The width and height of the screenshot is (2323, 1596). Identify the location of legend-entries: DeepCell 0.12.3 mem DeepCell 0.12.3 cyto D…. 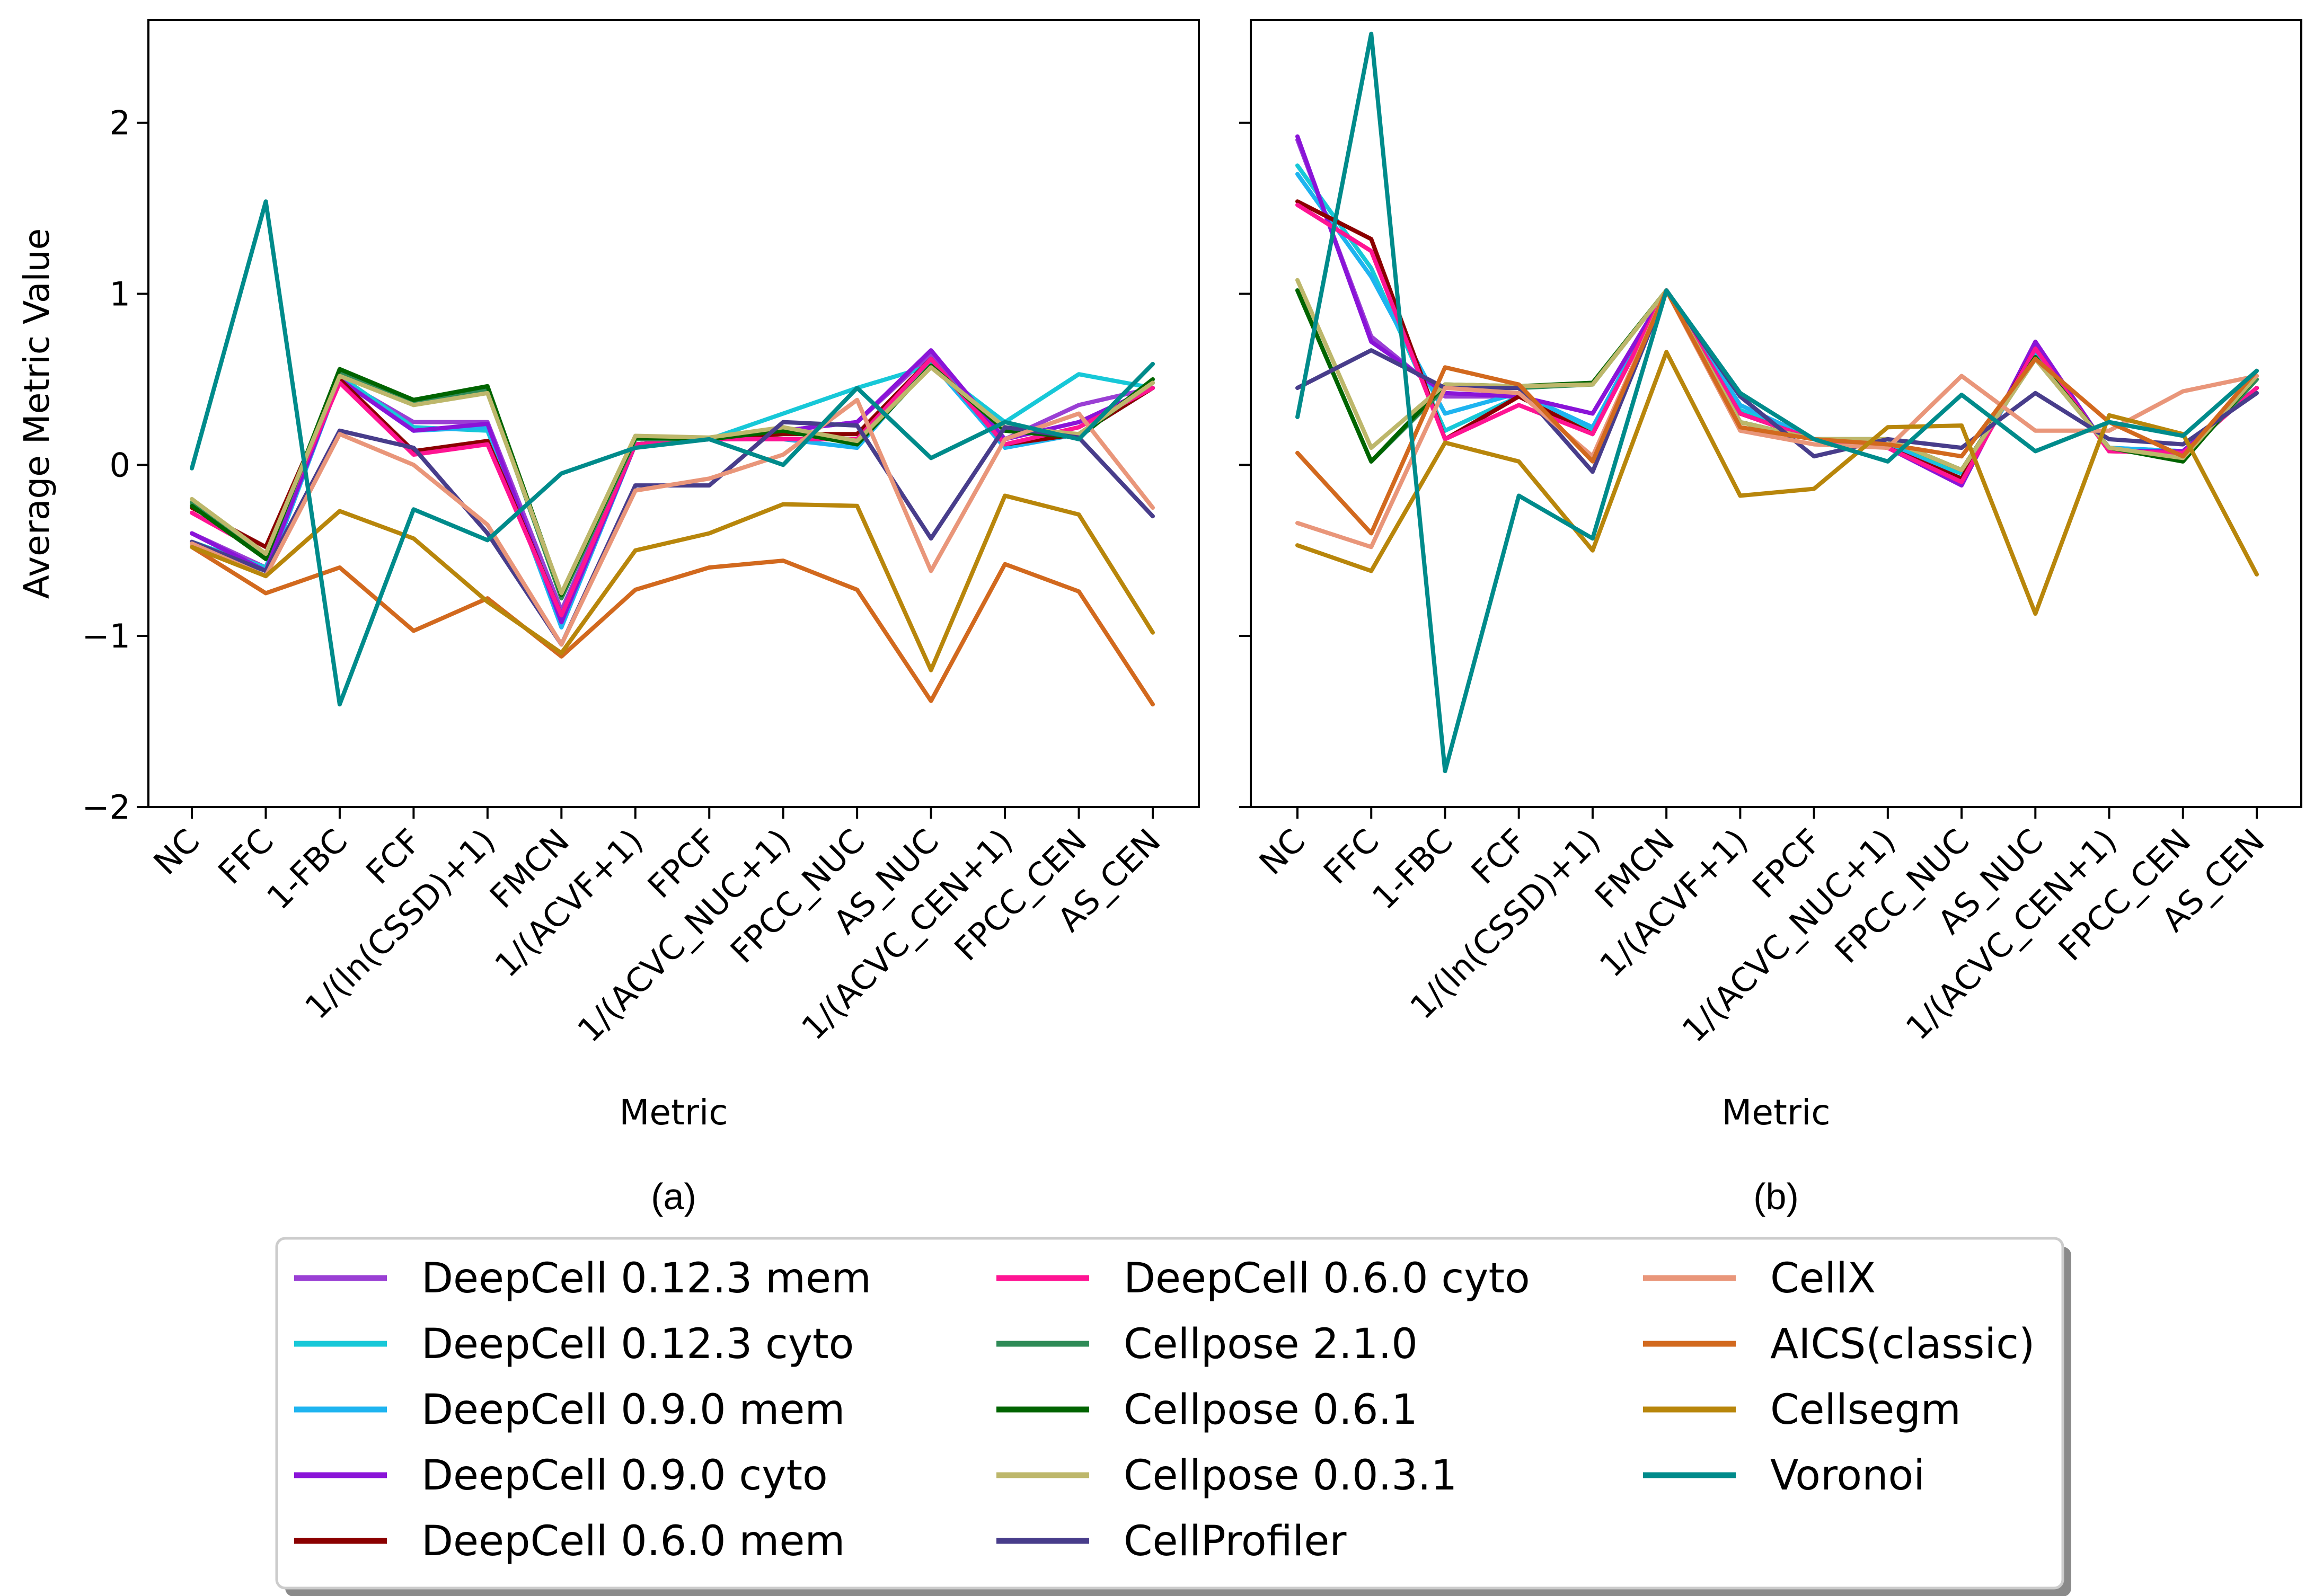
(1165, 1410).